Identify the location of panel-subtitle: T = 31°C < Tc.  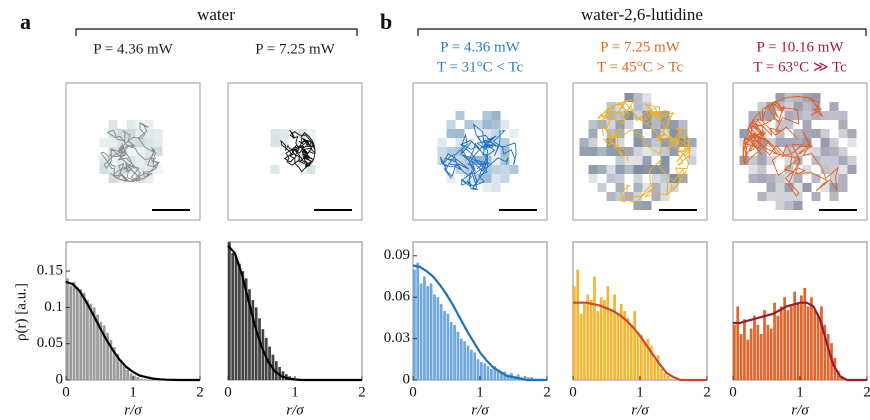
(480, 67).